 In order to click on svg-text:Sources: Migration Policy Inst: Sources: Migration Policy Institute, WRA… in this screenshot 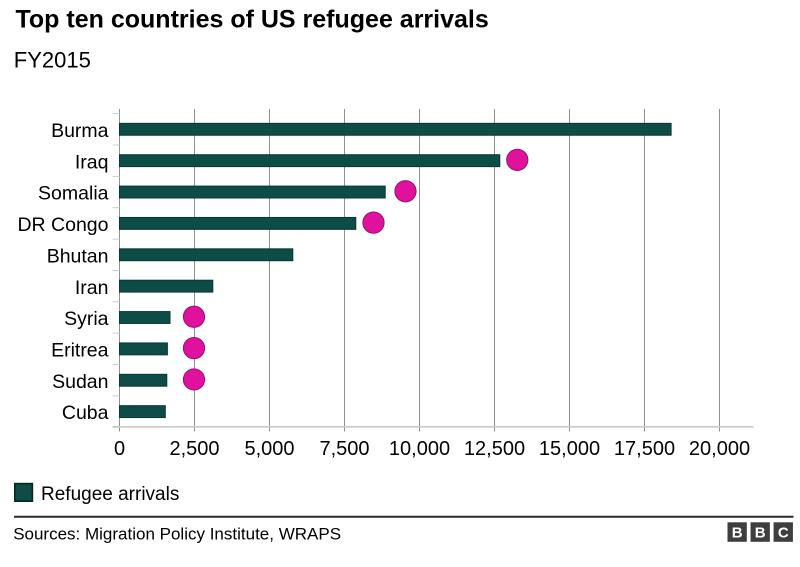, I will do `click(177, 533)`.